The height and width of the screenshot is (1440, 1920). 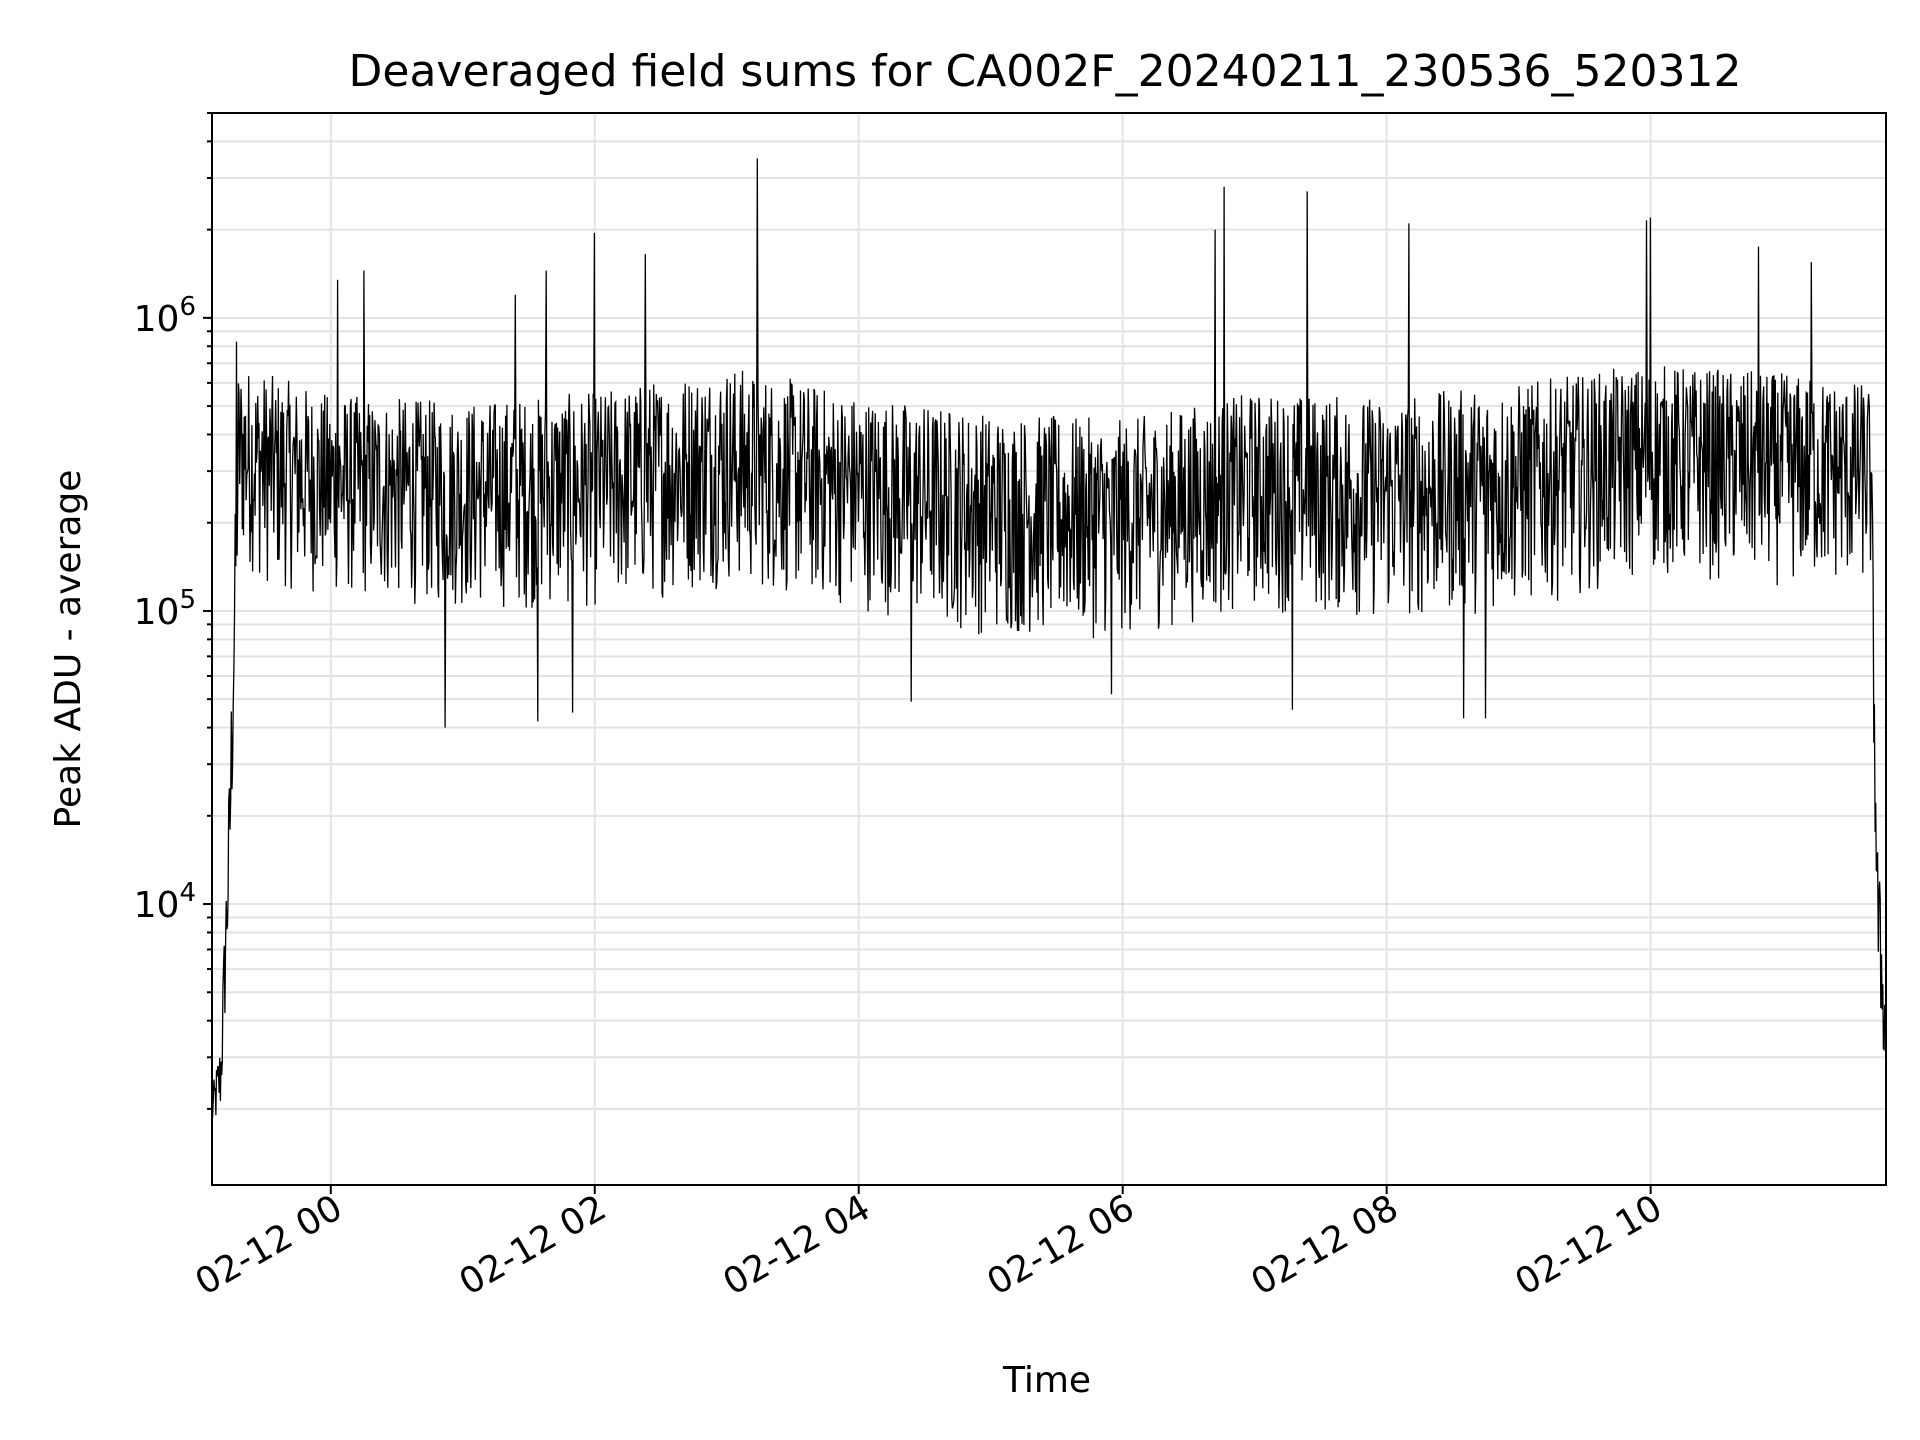 What do you see at coordinates (1046, 1380) in the screenshot?
I see `x-axis-label: Time` at bounding box center [1046, 1380].